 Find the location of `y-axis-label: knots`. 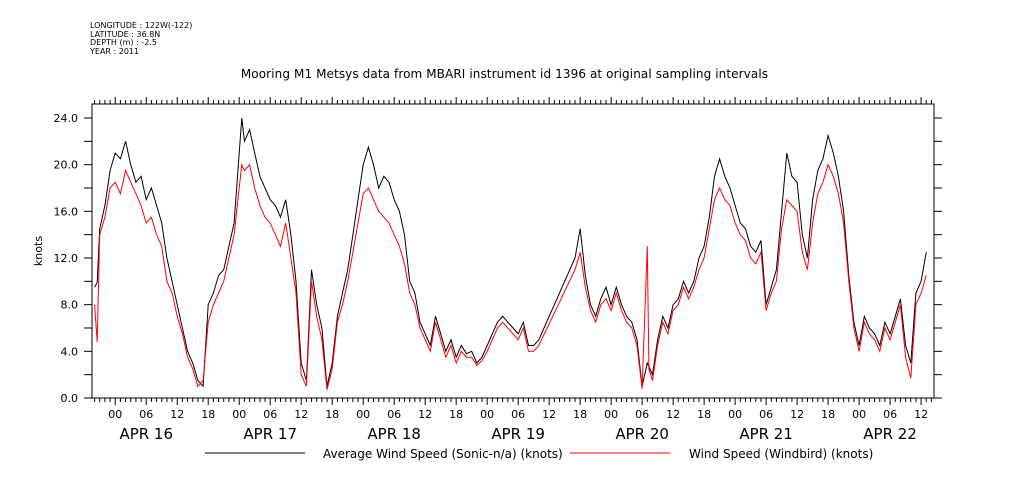

y-axis-label: knots is located at coordinates (38, 251).